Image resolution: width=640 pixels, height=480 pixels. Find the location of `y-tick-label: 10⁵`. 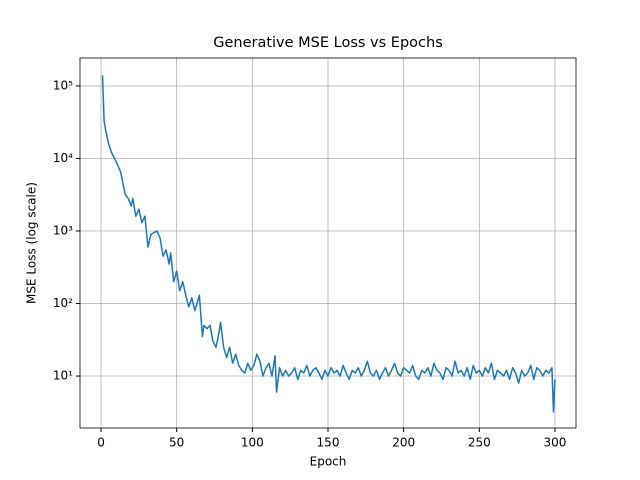

y-tick-label: 10⁵ is located at coordinates (63, 85).